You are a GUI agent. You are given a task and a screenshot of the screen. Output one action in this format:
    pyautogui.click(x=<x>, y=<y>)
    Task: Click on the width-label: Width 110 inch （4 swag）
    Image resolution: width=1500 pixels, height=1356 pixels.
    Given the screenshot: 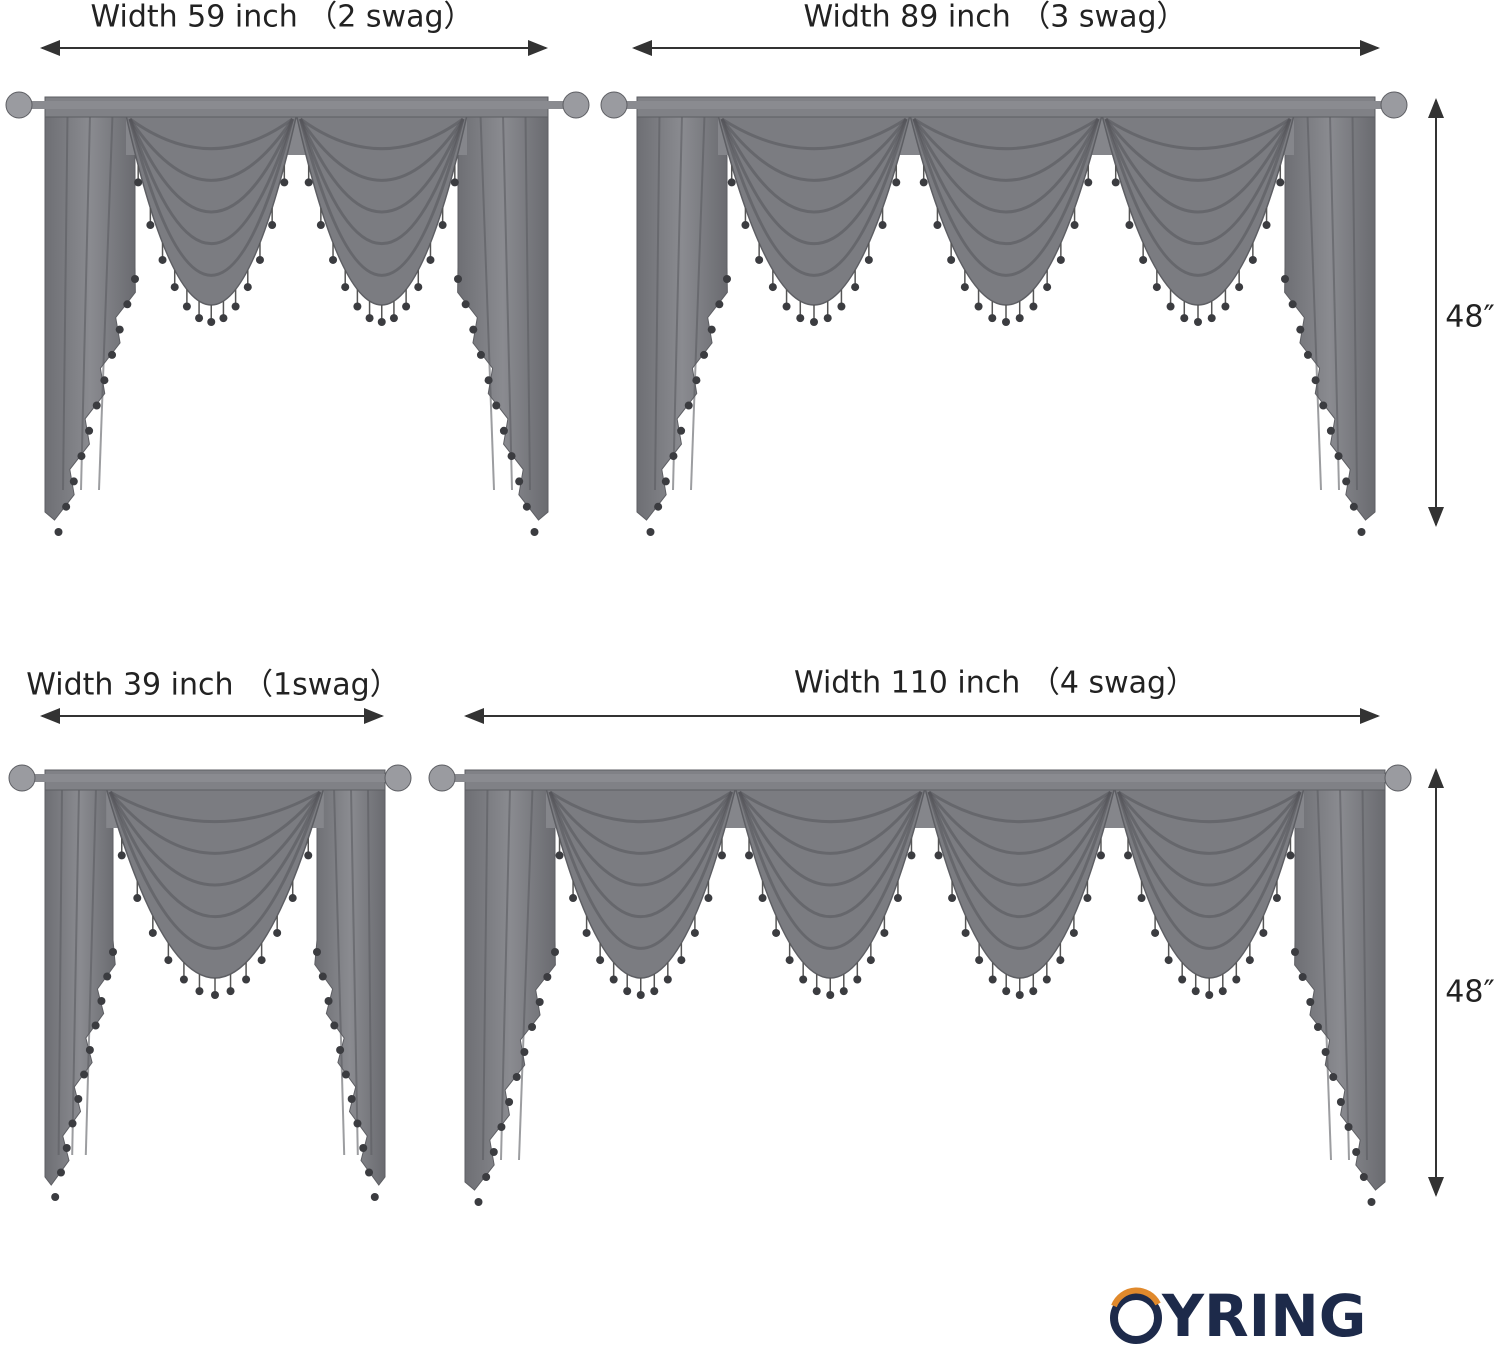 What is the action you would take?
    pyautogui.click(x=995, y=683)
    